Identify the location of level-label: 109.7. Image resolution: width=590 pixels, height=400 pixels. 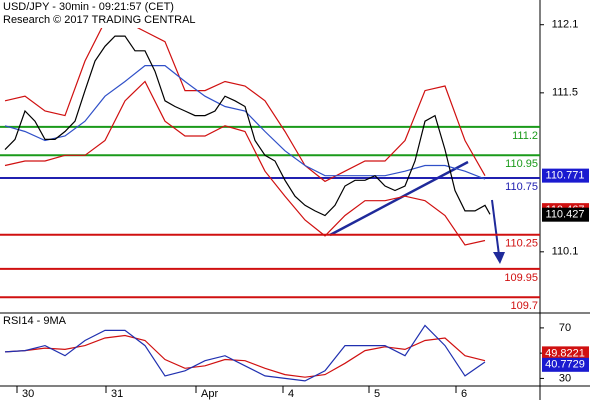
(524, 306).